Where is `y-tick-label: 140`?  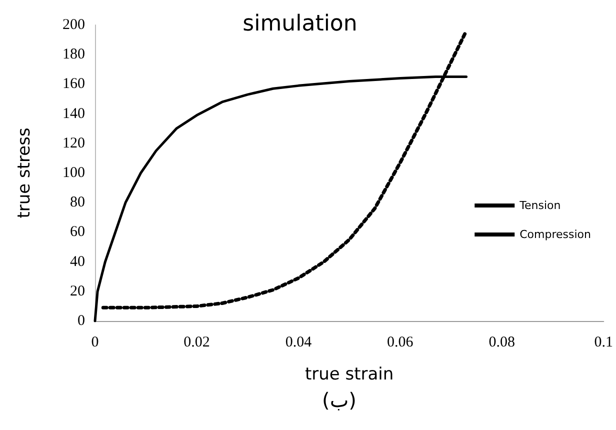
y-tick-label: 140 is located at coordinates (73, 114).